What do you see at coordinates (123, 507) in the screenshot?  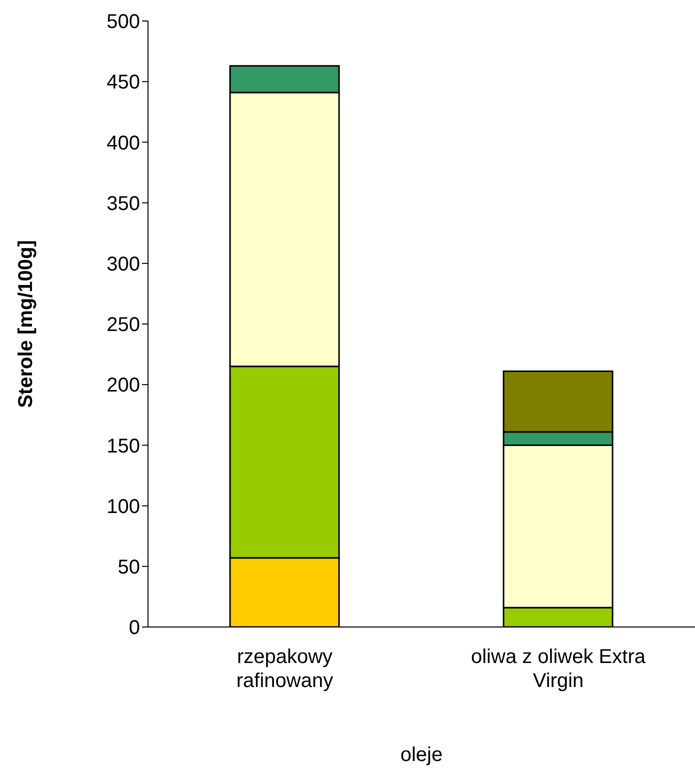 I see `y-tick-label: 100` at bounding box center [123, 507].